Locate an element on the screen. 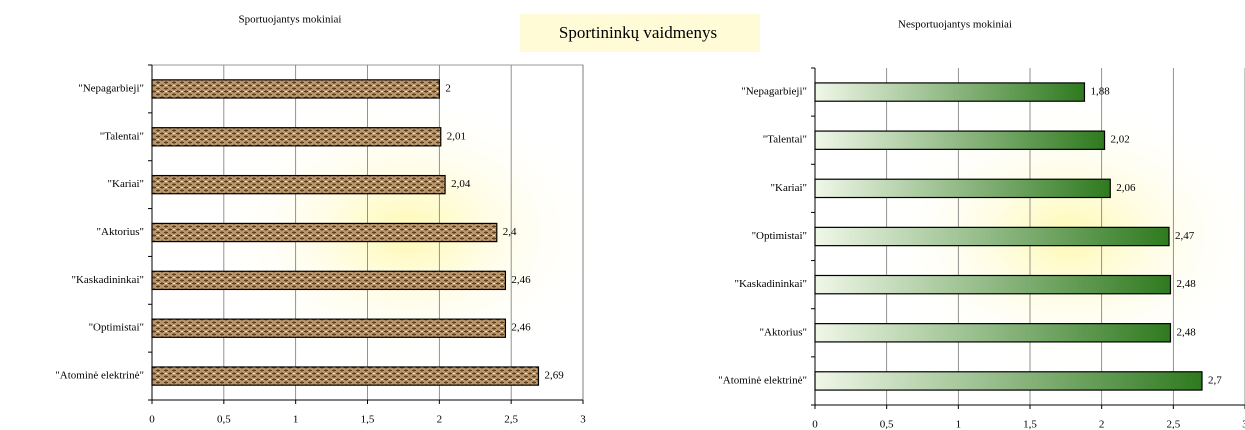 The width and height of the screenshot is (1245, 430). title-bg is located at coordinates (640, 33).